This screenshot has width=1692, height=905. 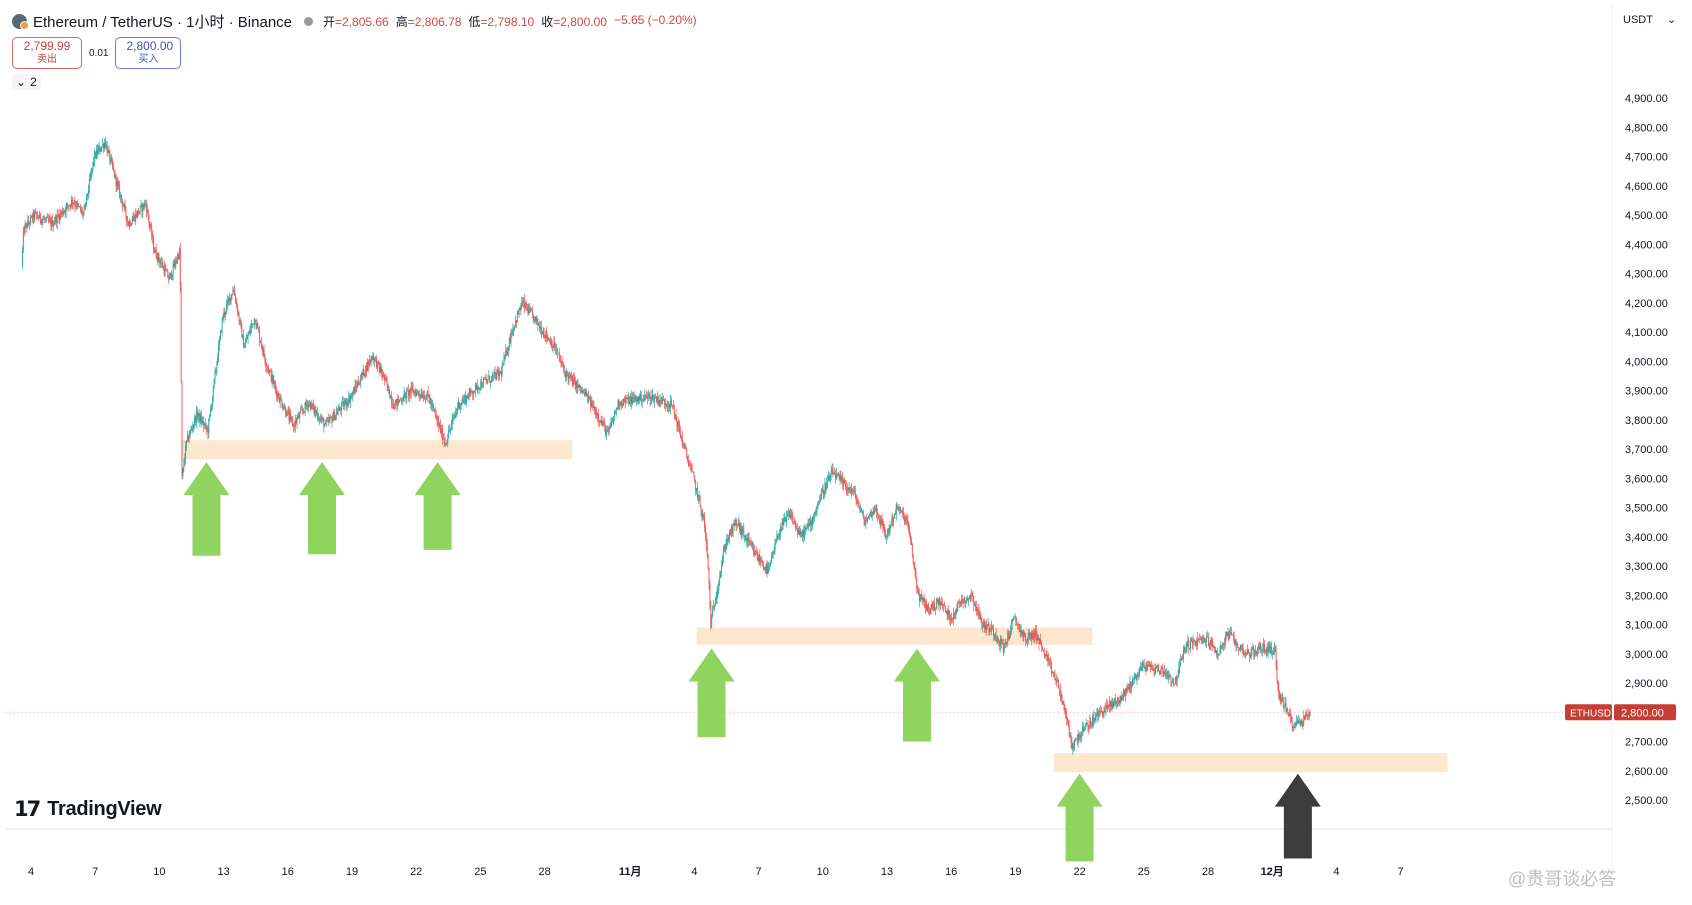 What do you see at coordinates (437, 506) in the screenshot?
I see `up-arrow-icon` at bounding box center [437, 506].